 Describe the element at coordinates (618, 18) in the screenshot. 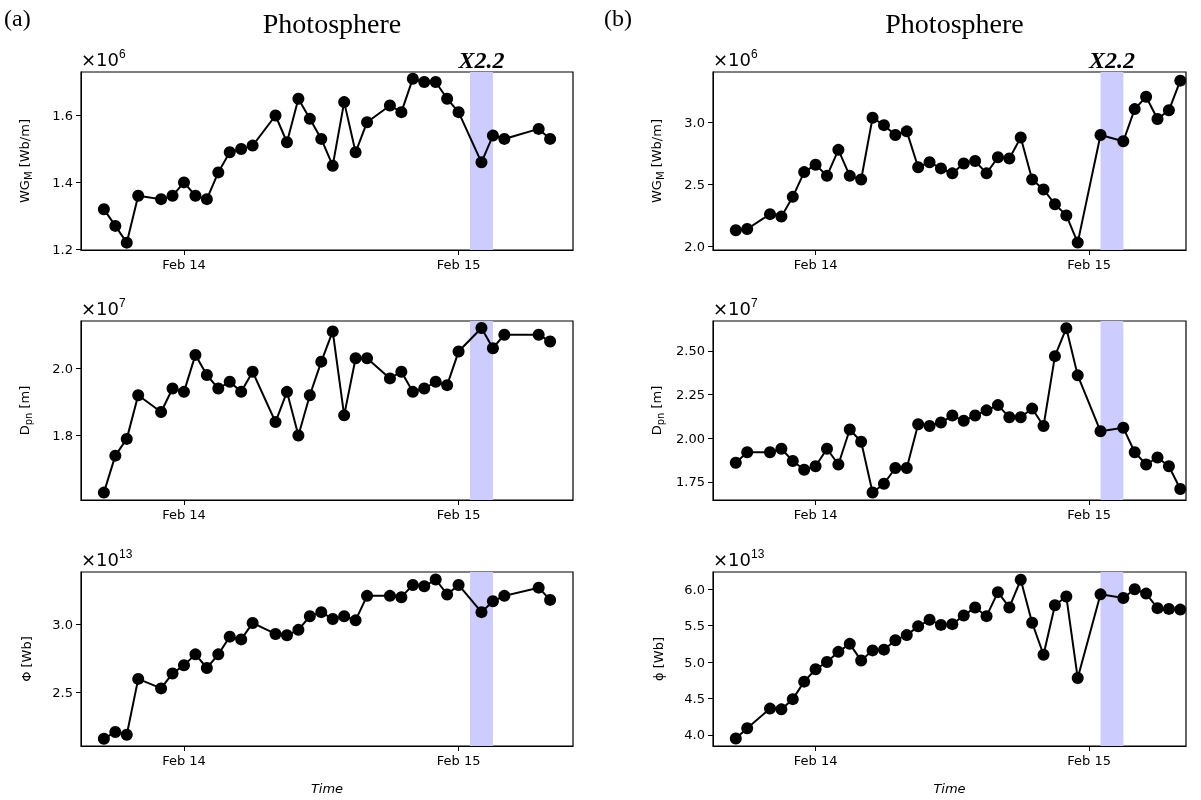

I see `text: (b)` at that location.